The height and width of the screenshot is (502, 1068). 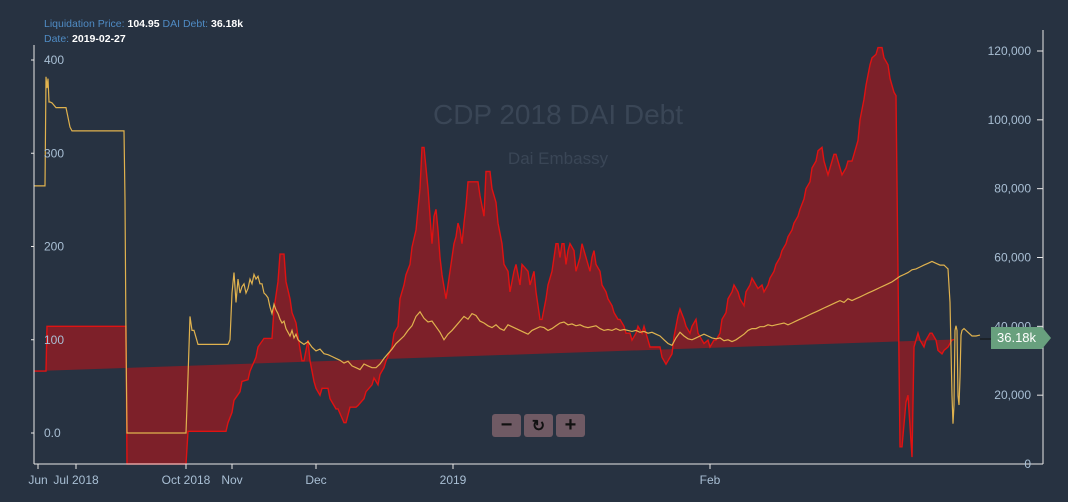 What do you see at coordinates (185, 24) in the screenshot?
I see `tooltip-debt-label: DAI Debt:` at bounding box center [185, 24].